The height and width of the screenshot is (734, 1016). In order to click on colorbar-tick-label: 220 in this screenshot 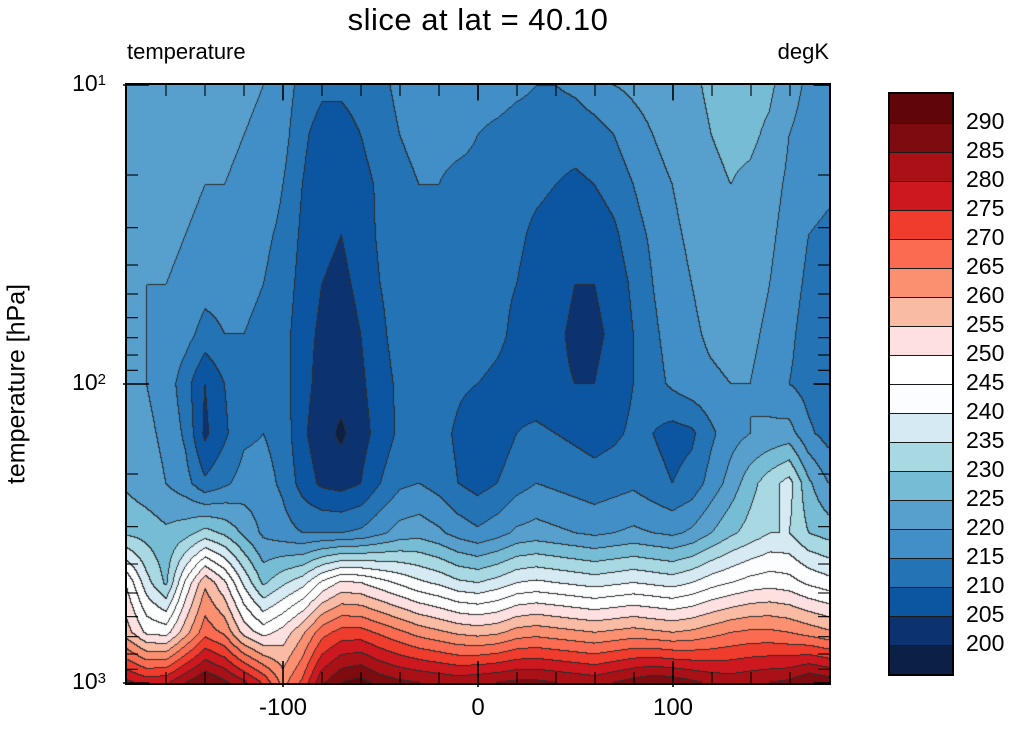, I will do `click(985, 527)`.